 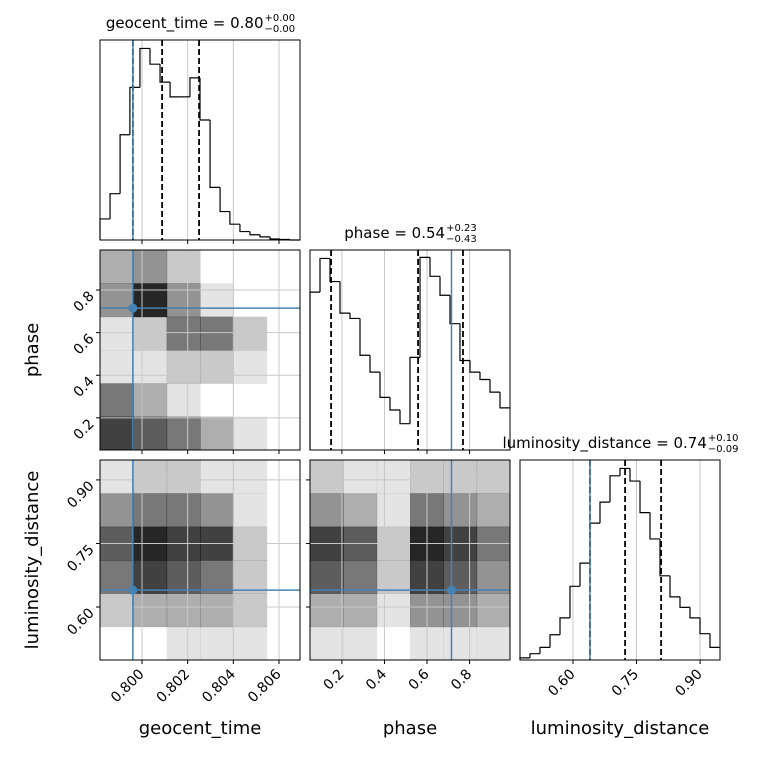 I want to click on title-minus: −0.00, so click(x=280, y=29).